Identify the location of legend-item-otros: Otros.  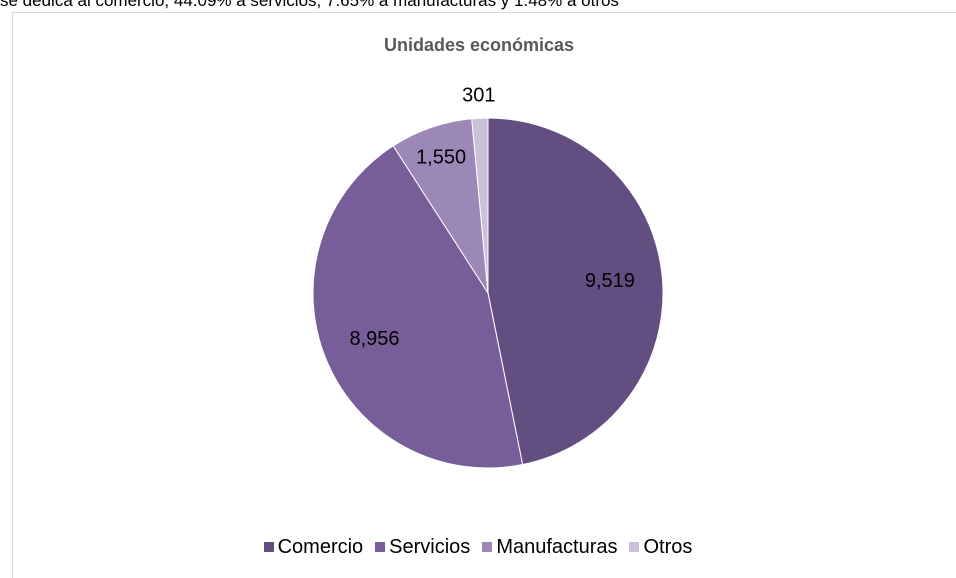
(660, 547).